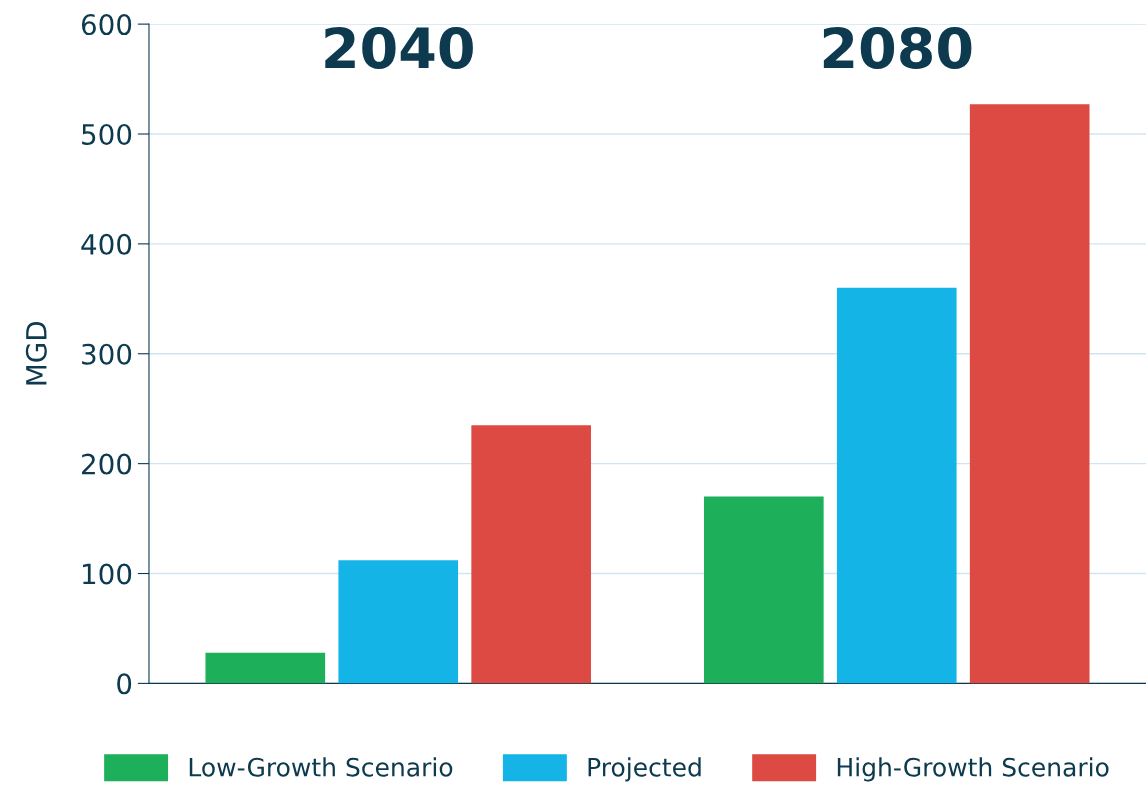  Describe the element at coordinates (644, 769) in the screenshot. I see `legend-label: Projected` at that location.